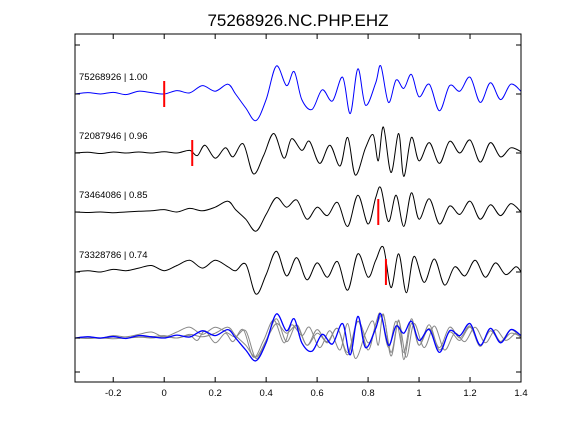  Describe the element at coordinates (418, 393) in the screenshot. I see `x-tick-label-7: 1` at that location.